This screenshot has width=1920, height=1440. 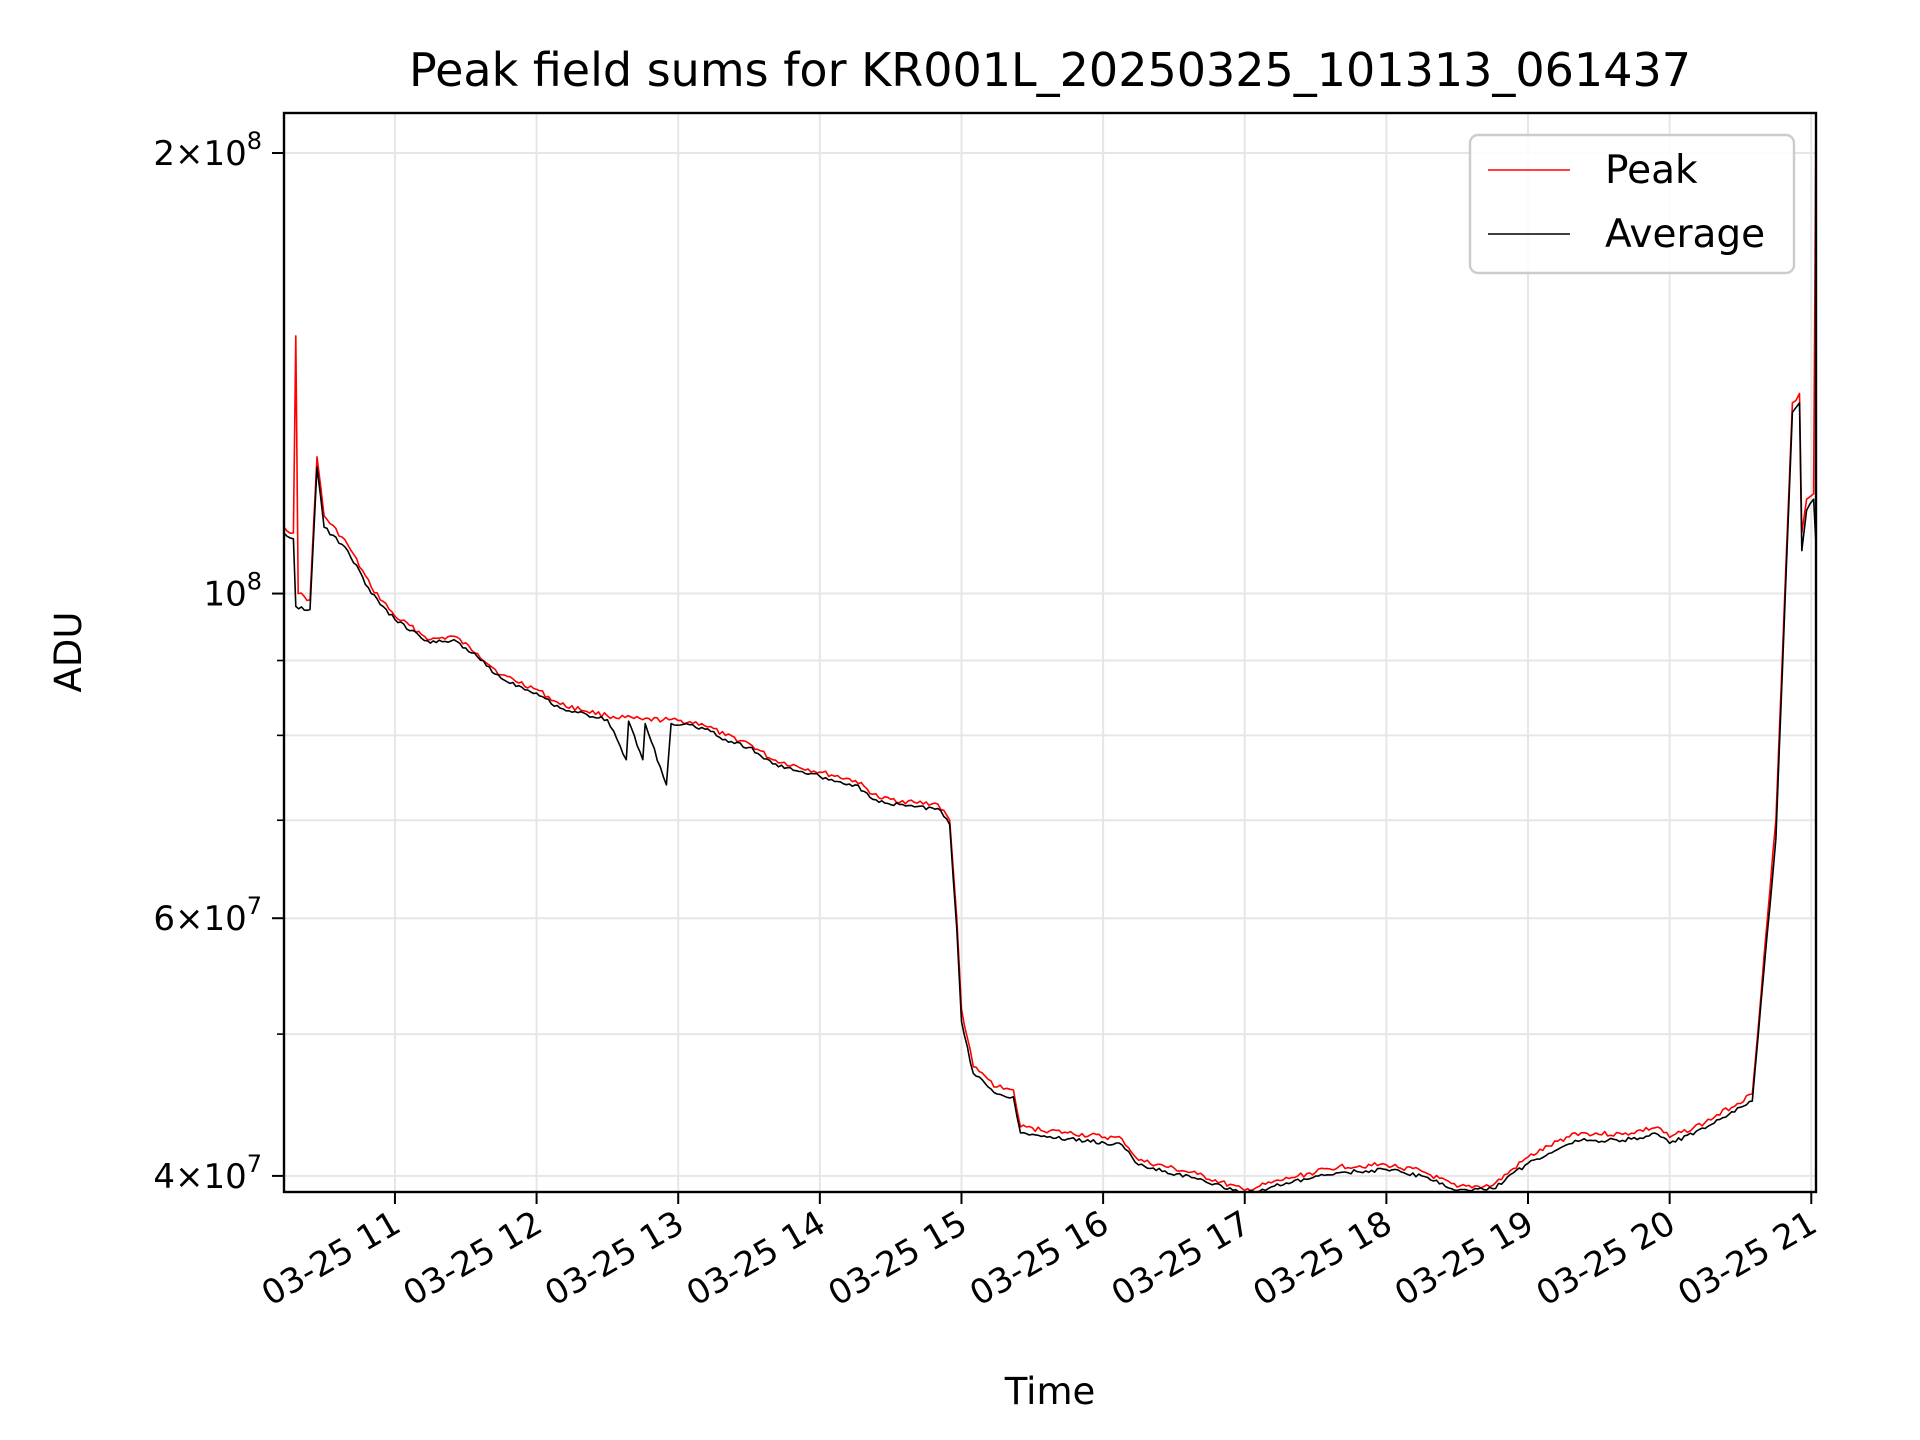 I want to click on y-tick-label: 4×107, so click(x=207, y=1173).